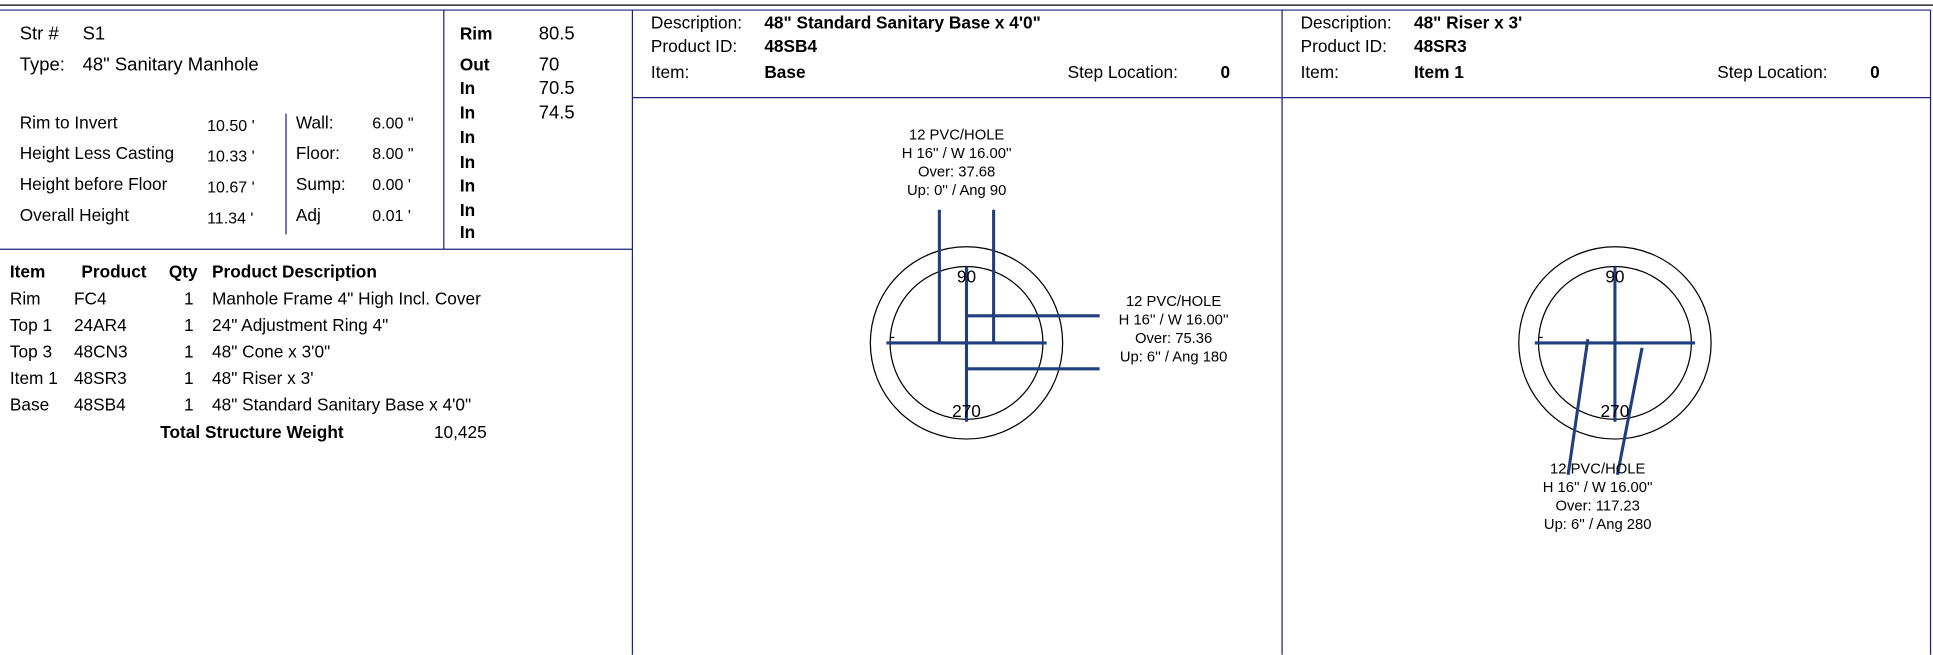 This screenshot has height=655, width=1933. Describe the element at coordinates (294, 272) in the screenshot. I see `column-header: Product Description` at that location.